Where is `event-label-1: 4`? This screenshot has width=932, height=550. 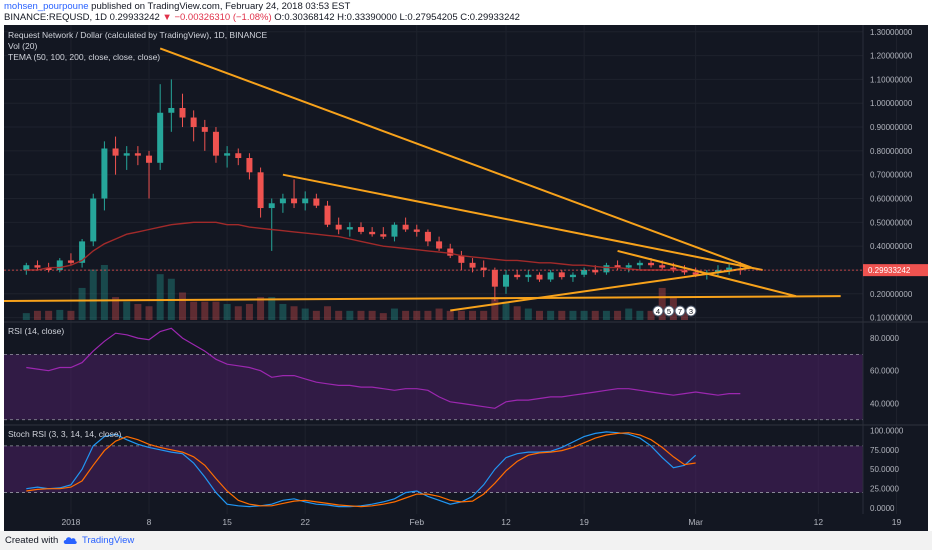
event-label-1: 4 is located at coordinates (658, 311).